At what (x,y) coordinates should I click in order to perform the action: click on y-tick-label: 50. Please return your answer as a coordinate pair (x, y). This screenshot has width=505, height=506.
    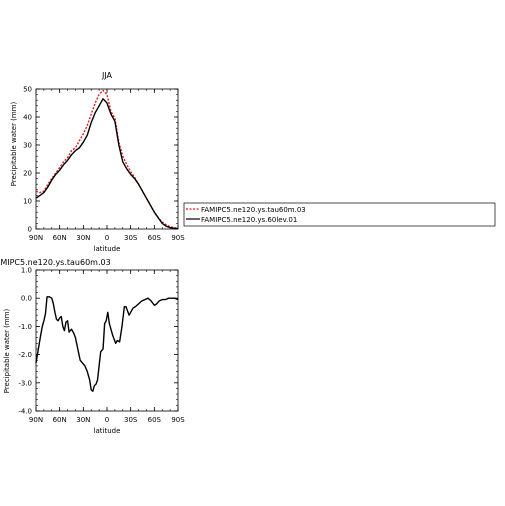
    Looking at the image, I should click on (27, 90).